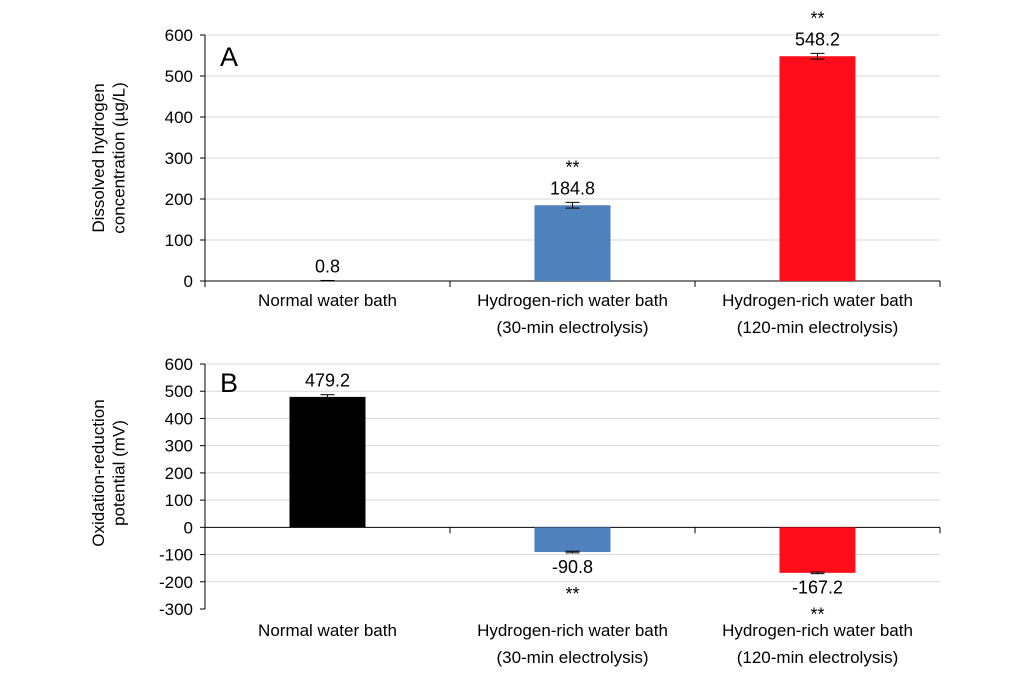 The image size is (1024, 680). What do you see at coordinates (176, 555) in the screenshot?
I see `y-tick-label: -100` at bounding box center [176, 555].